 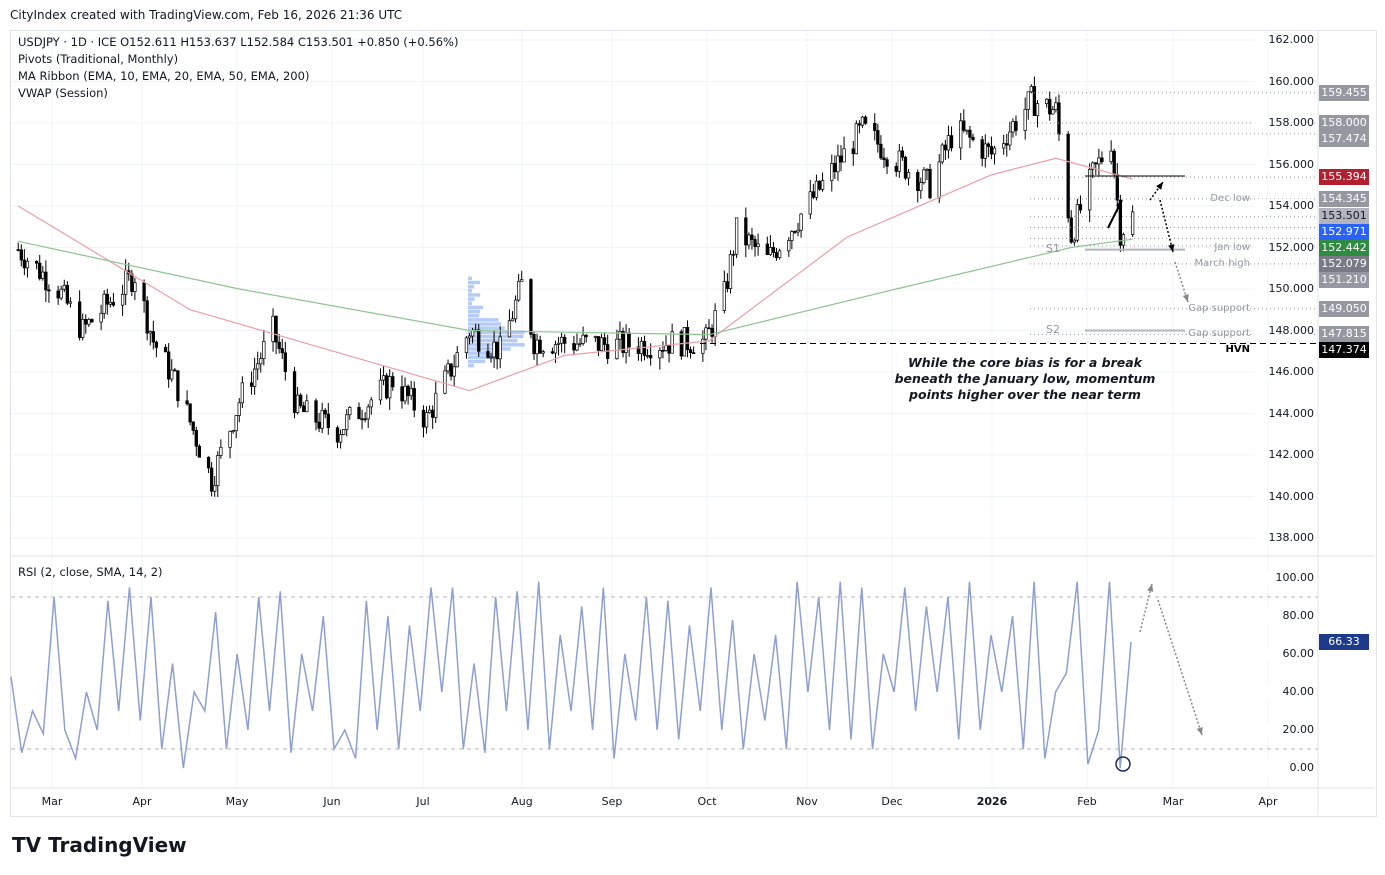 I want to click on price-tag: 152.971, so click(x=1344, y=232).